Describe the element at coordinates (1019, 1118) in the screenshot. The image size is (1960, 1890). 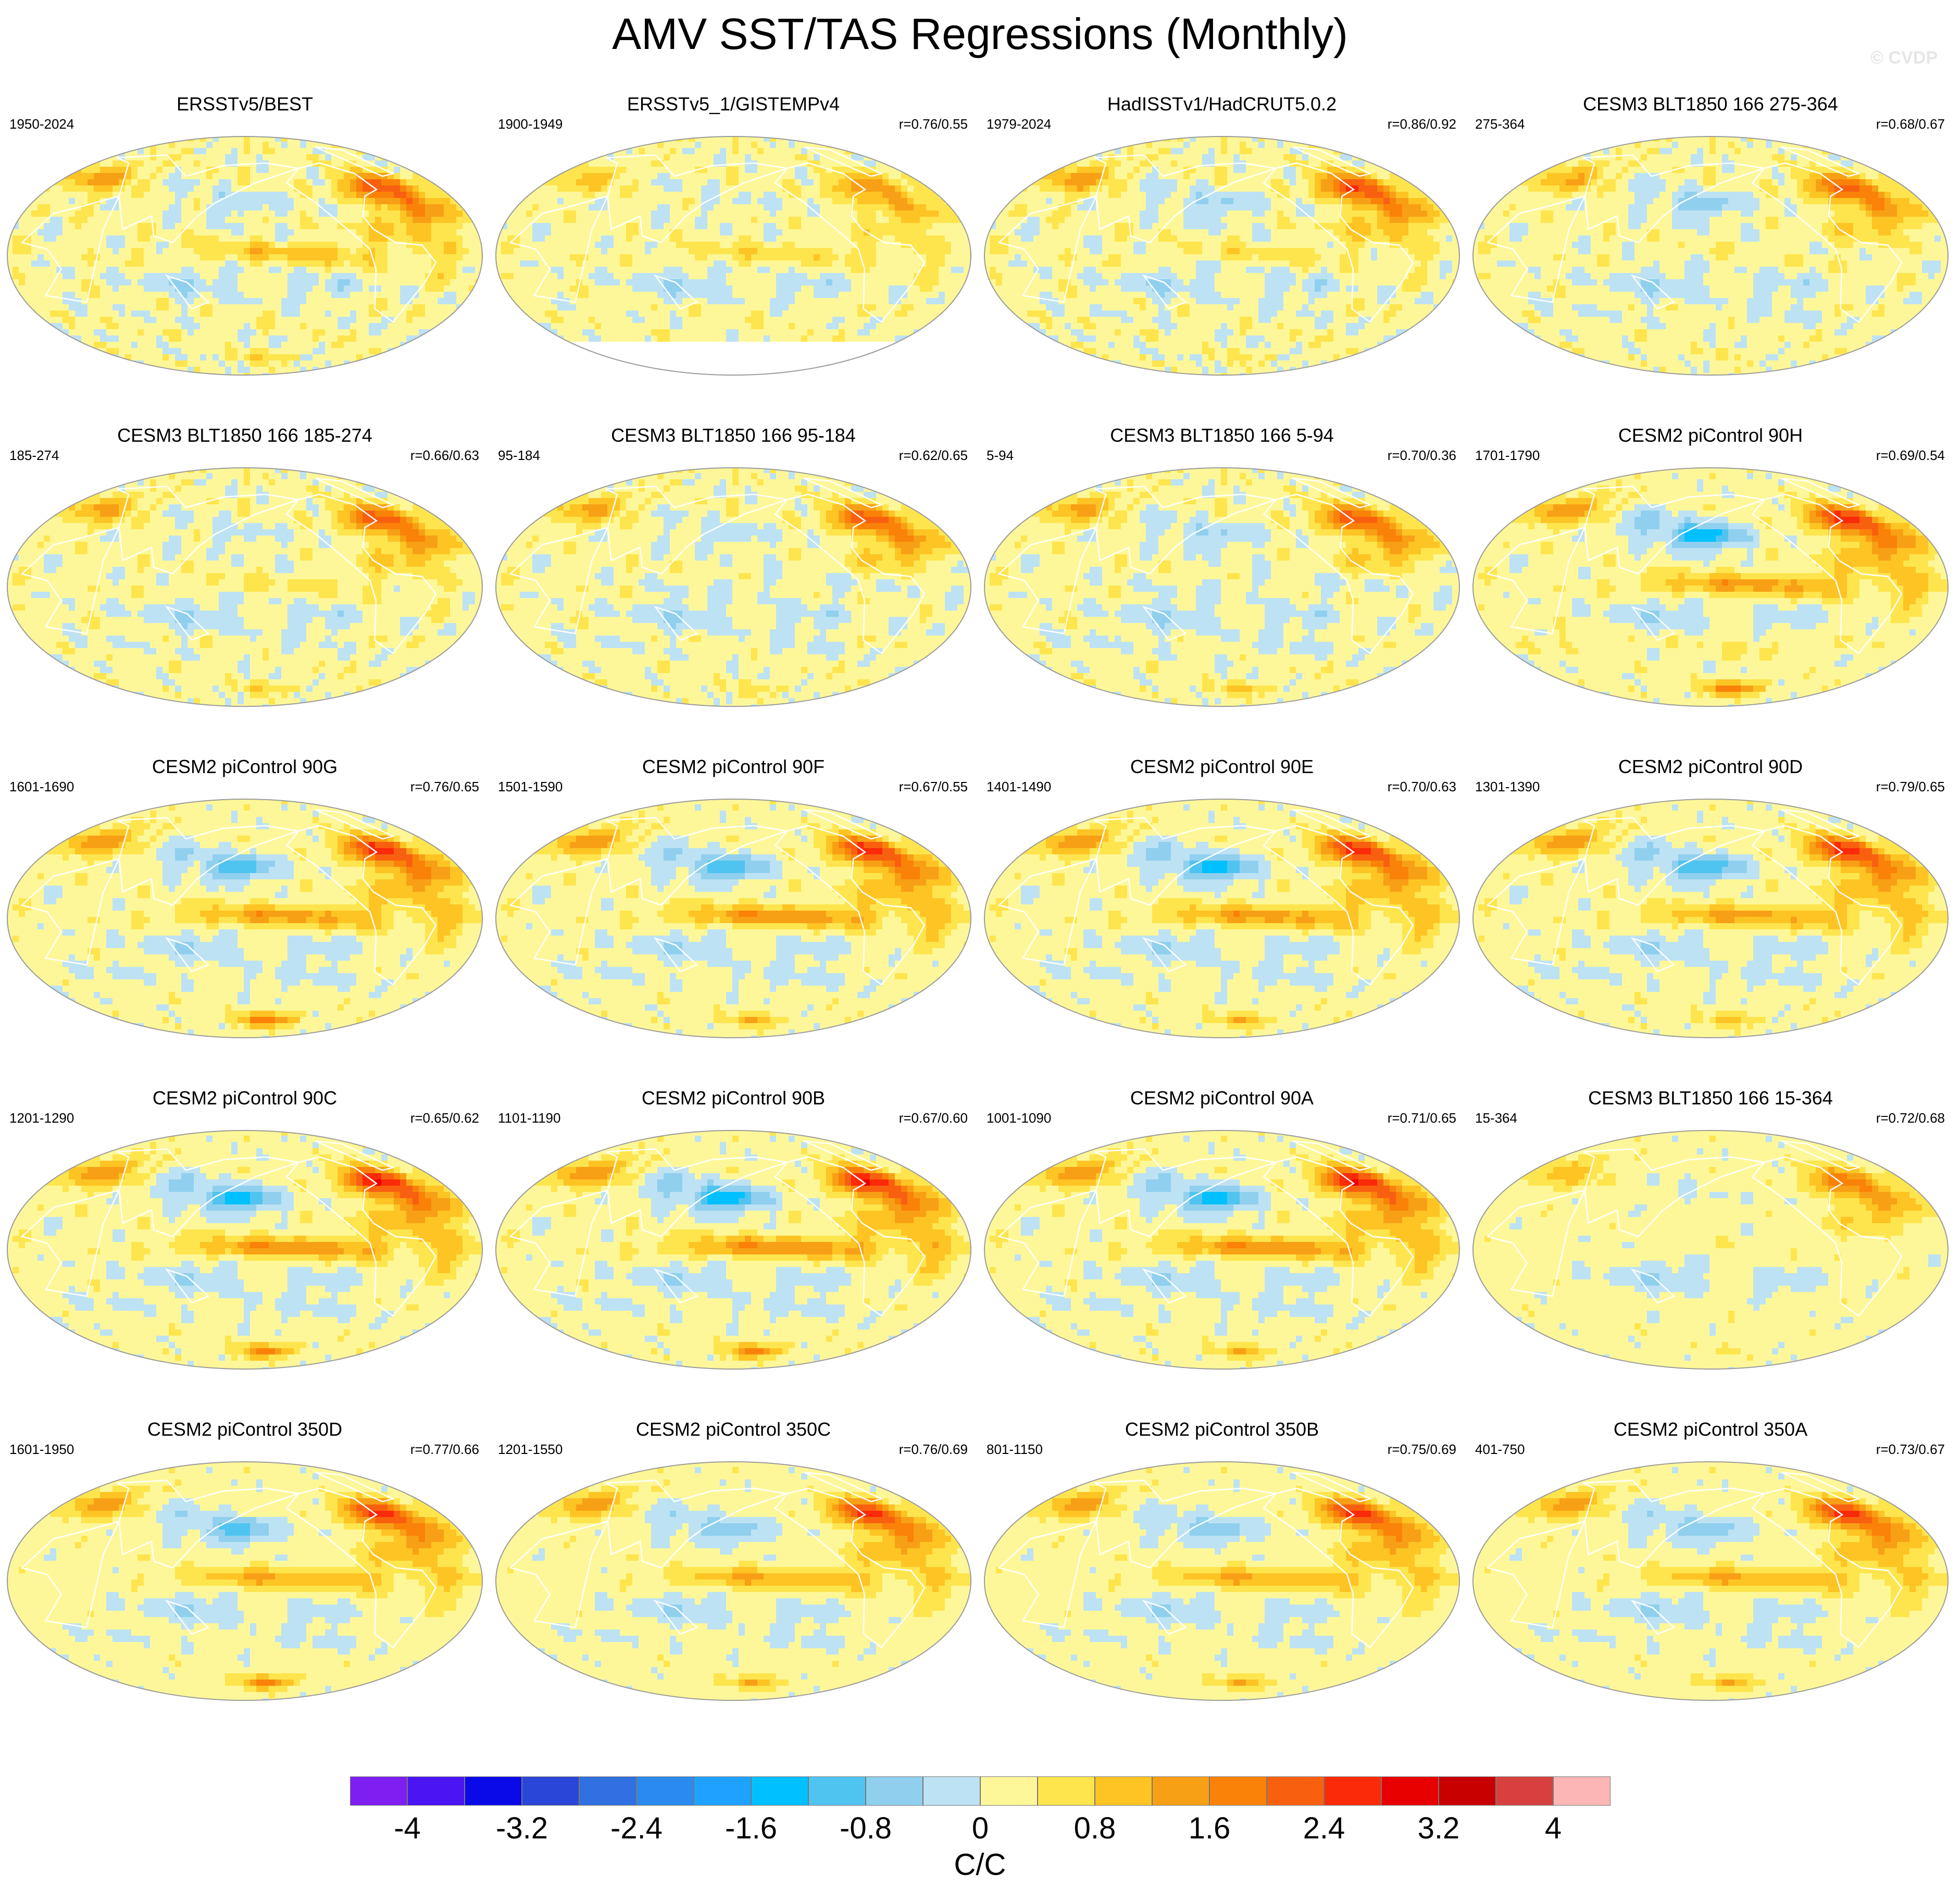
I see `panel-years: 1001-1090` at that location.